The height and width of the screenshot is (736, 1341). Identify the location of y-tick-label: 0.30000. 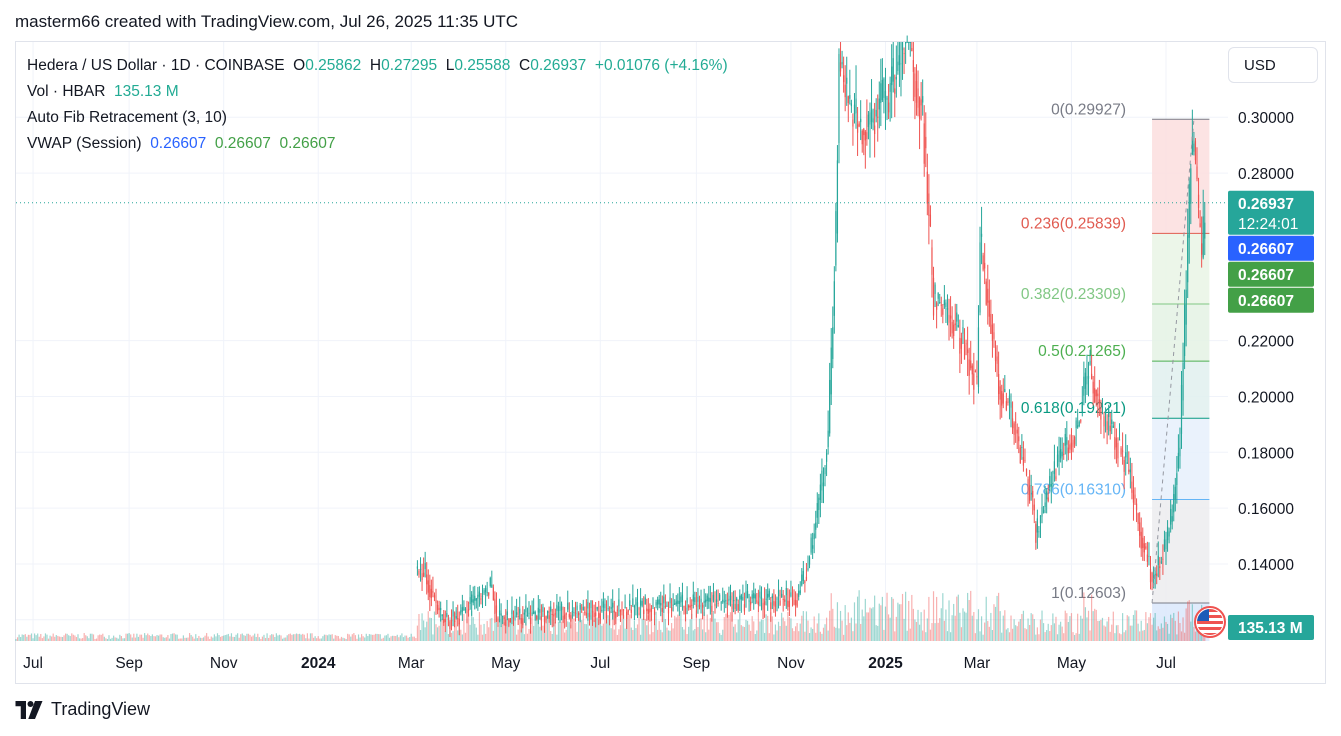
(1266, 118).